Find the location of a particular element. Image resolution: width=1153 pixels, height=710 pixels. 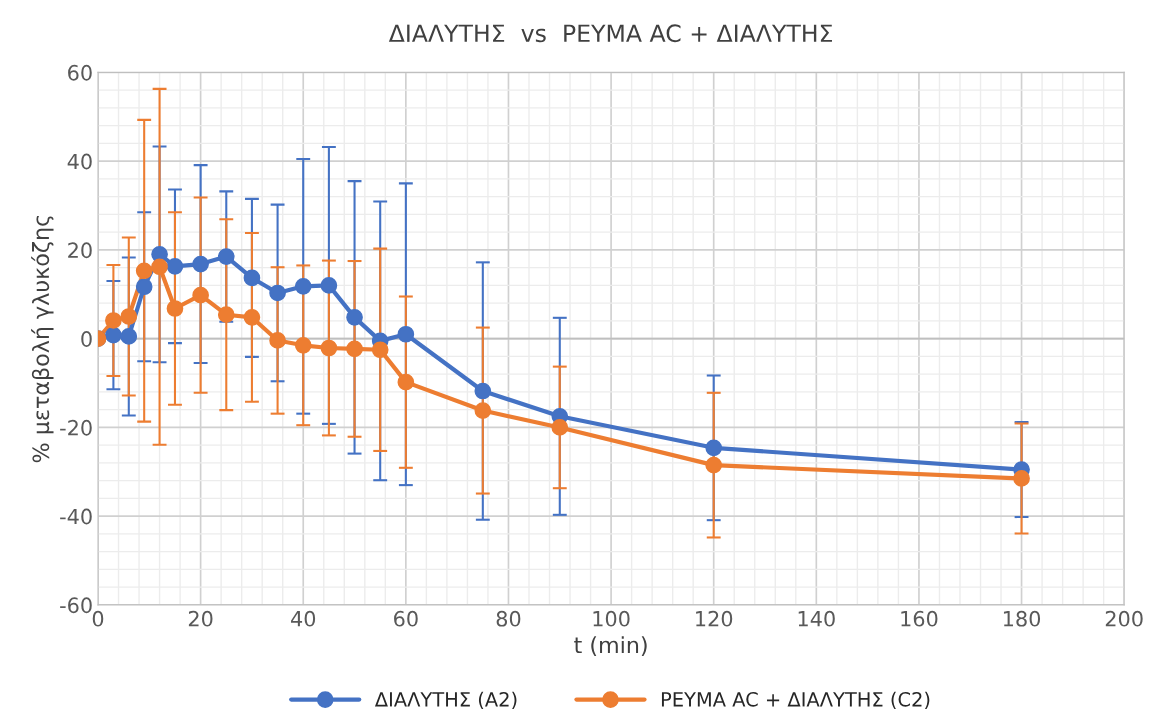

y-tick-label: -60 is located at coordinates (76, 605).